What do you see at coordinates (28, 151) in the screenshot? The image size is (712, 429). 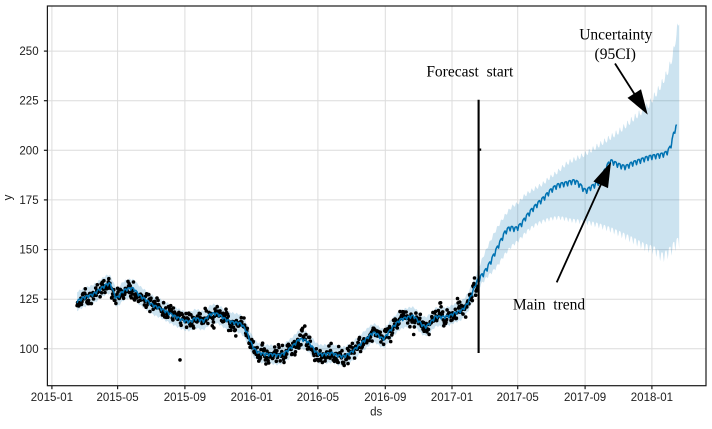 I see `svg-text: 200` at bounding box center [28, 151].